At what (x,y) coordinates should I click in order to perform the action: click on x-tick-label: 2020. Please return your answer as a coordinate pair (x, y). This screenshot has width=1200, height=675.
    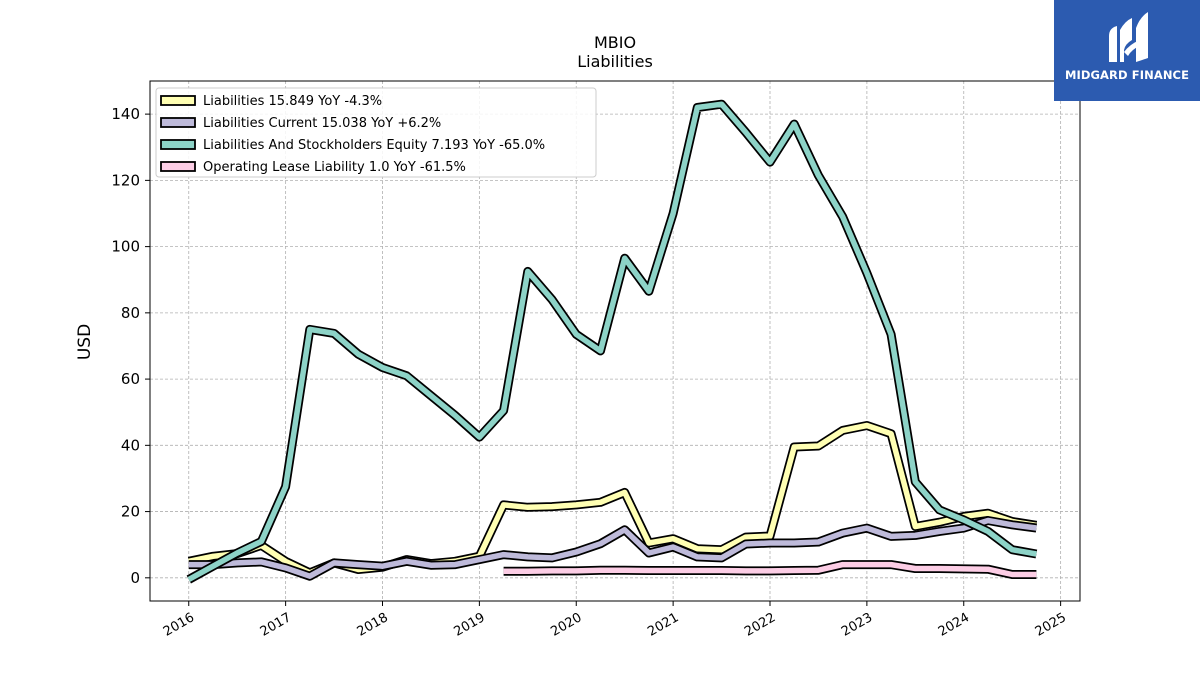
    Looking at the image, I should click on (566, 625).